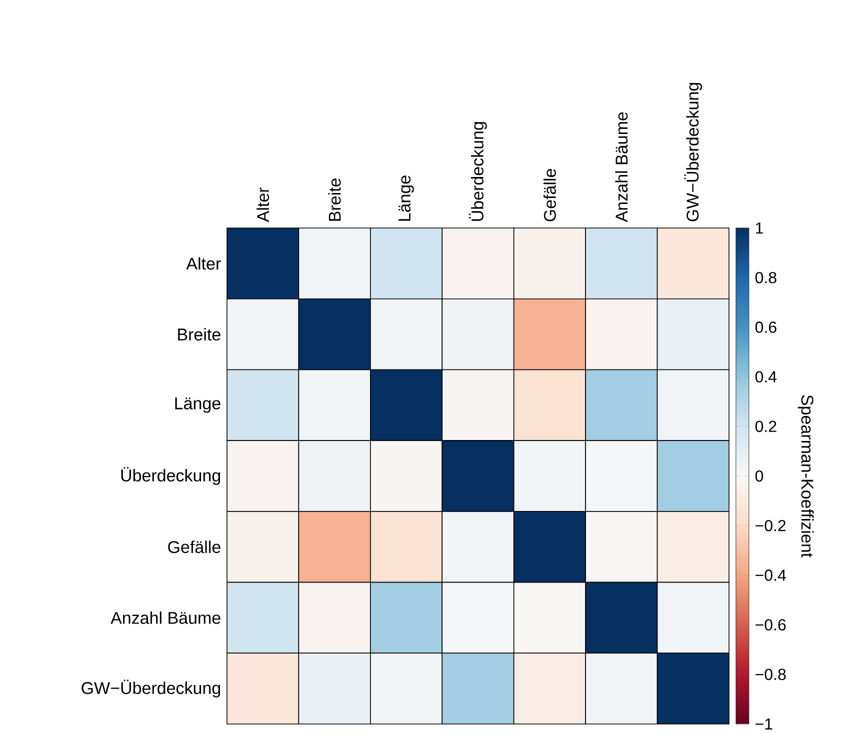 The height and width of the screenshot is (734, 862). I want to click on y-tick-label: Breite, so click(199, 334).